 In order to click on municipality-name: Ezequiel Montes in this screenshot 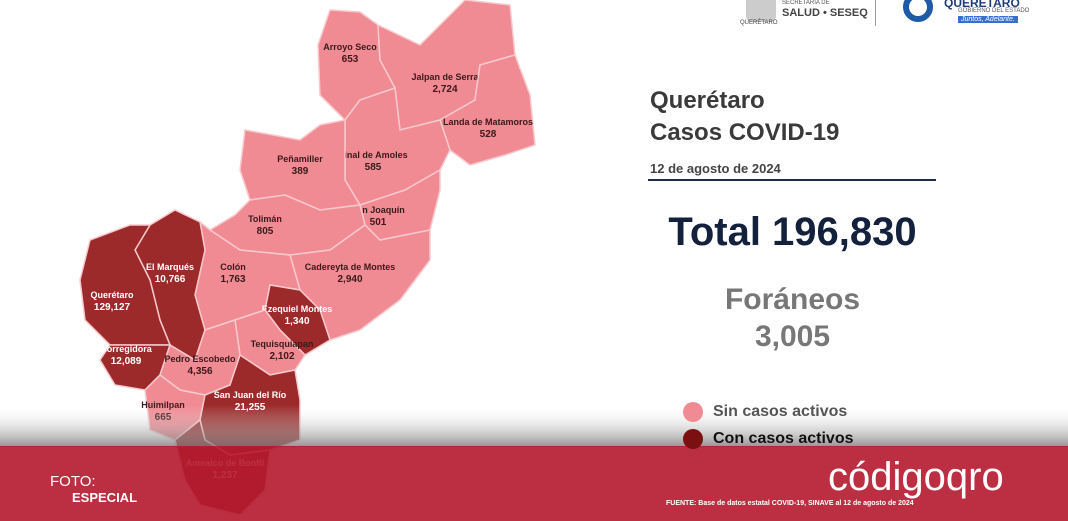, I will do `click(297, 309)`.